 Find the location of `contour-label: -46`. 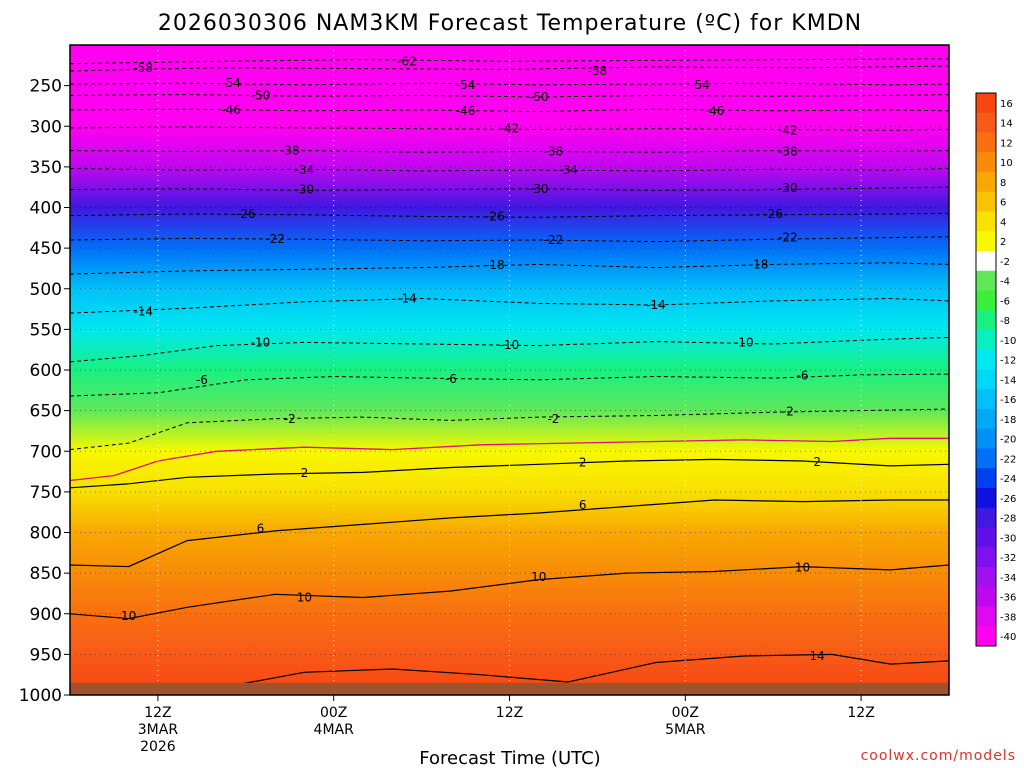

contour-label: -46 is located at coordinates (466, 111).